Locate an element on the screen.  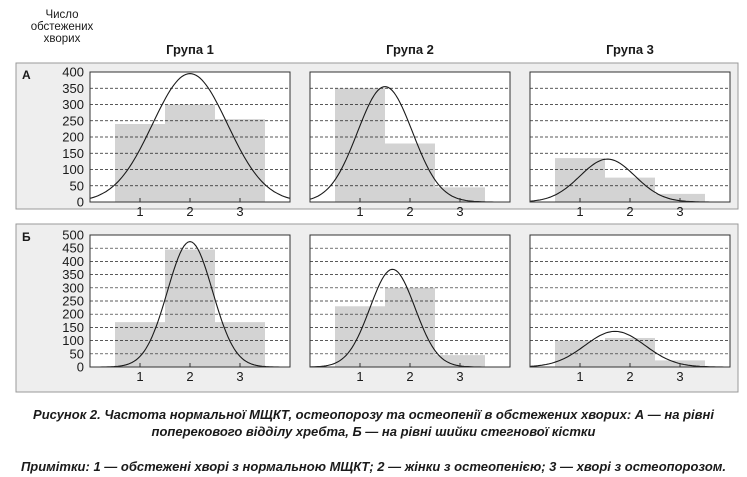
chart-1-1-fit-curve is located at coordinates (190, 136).